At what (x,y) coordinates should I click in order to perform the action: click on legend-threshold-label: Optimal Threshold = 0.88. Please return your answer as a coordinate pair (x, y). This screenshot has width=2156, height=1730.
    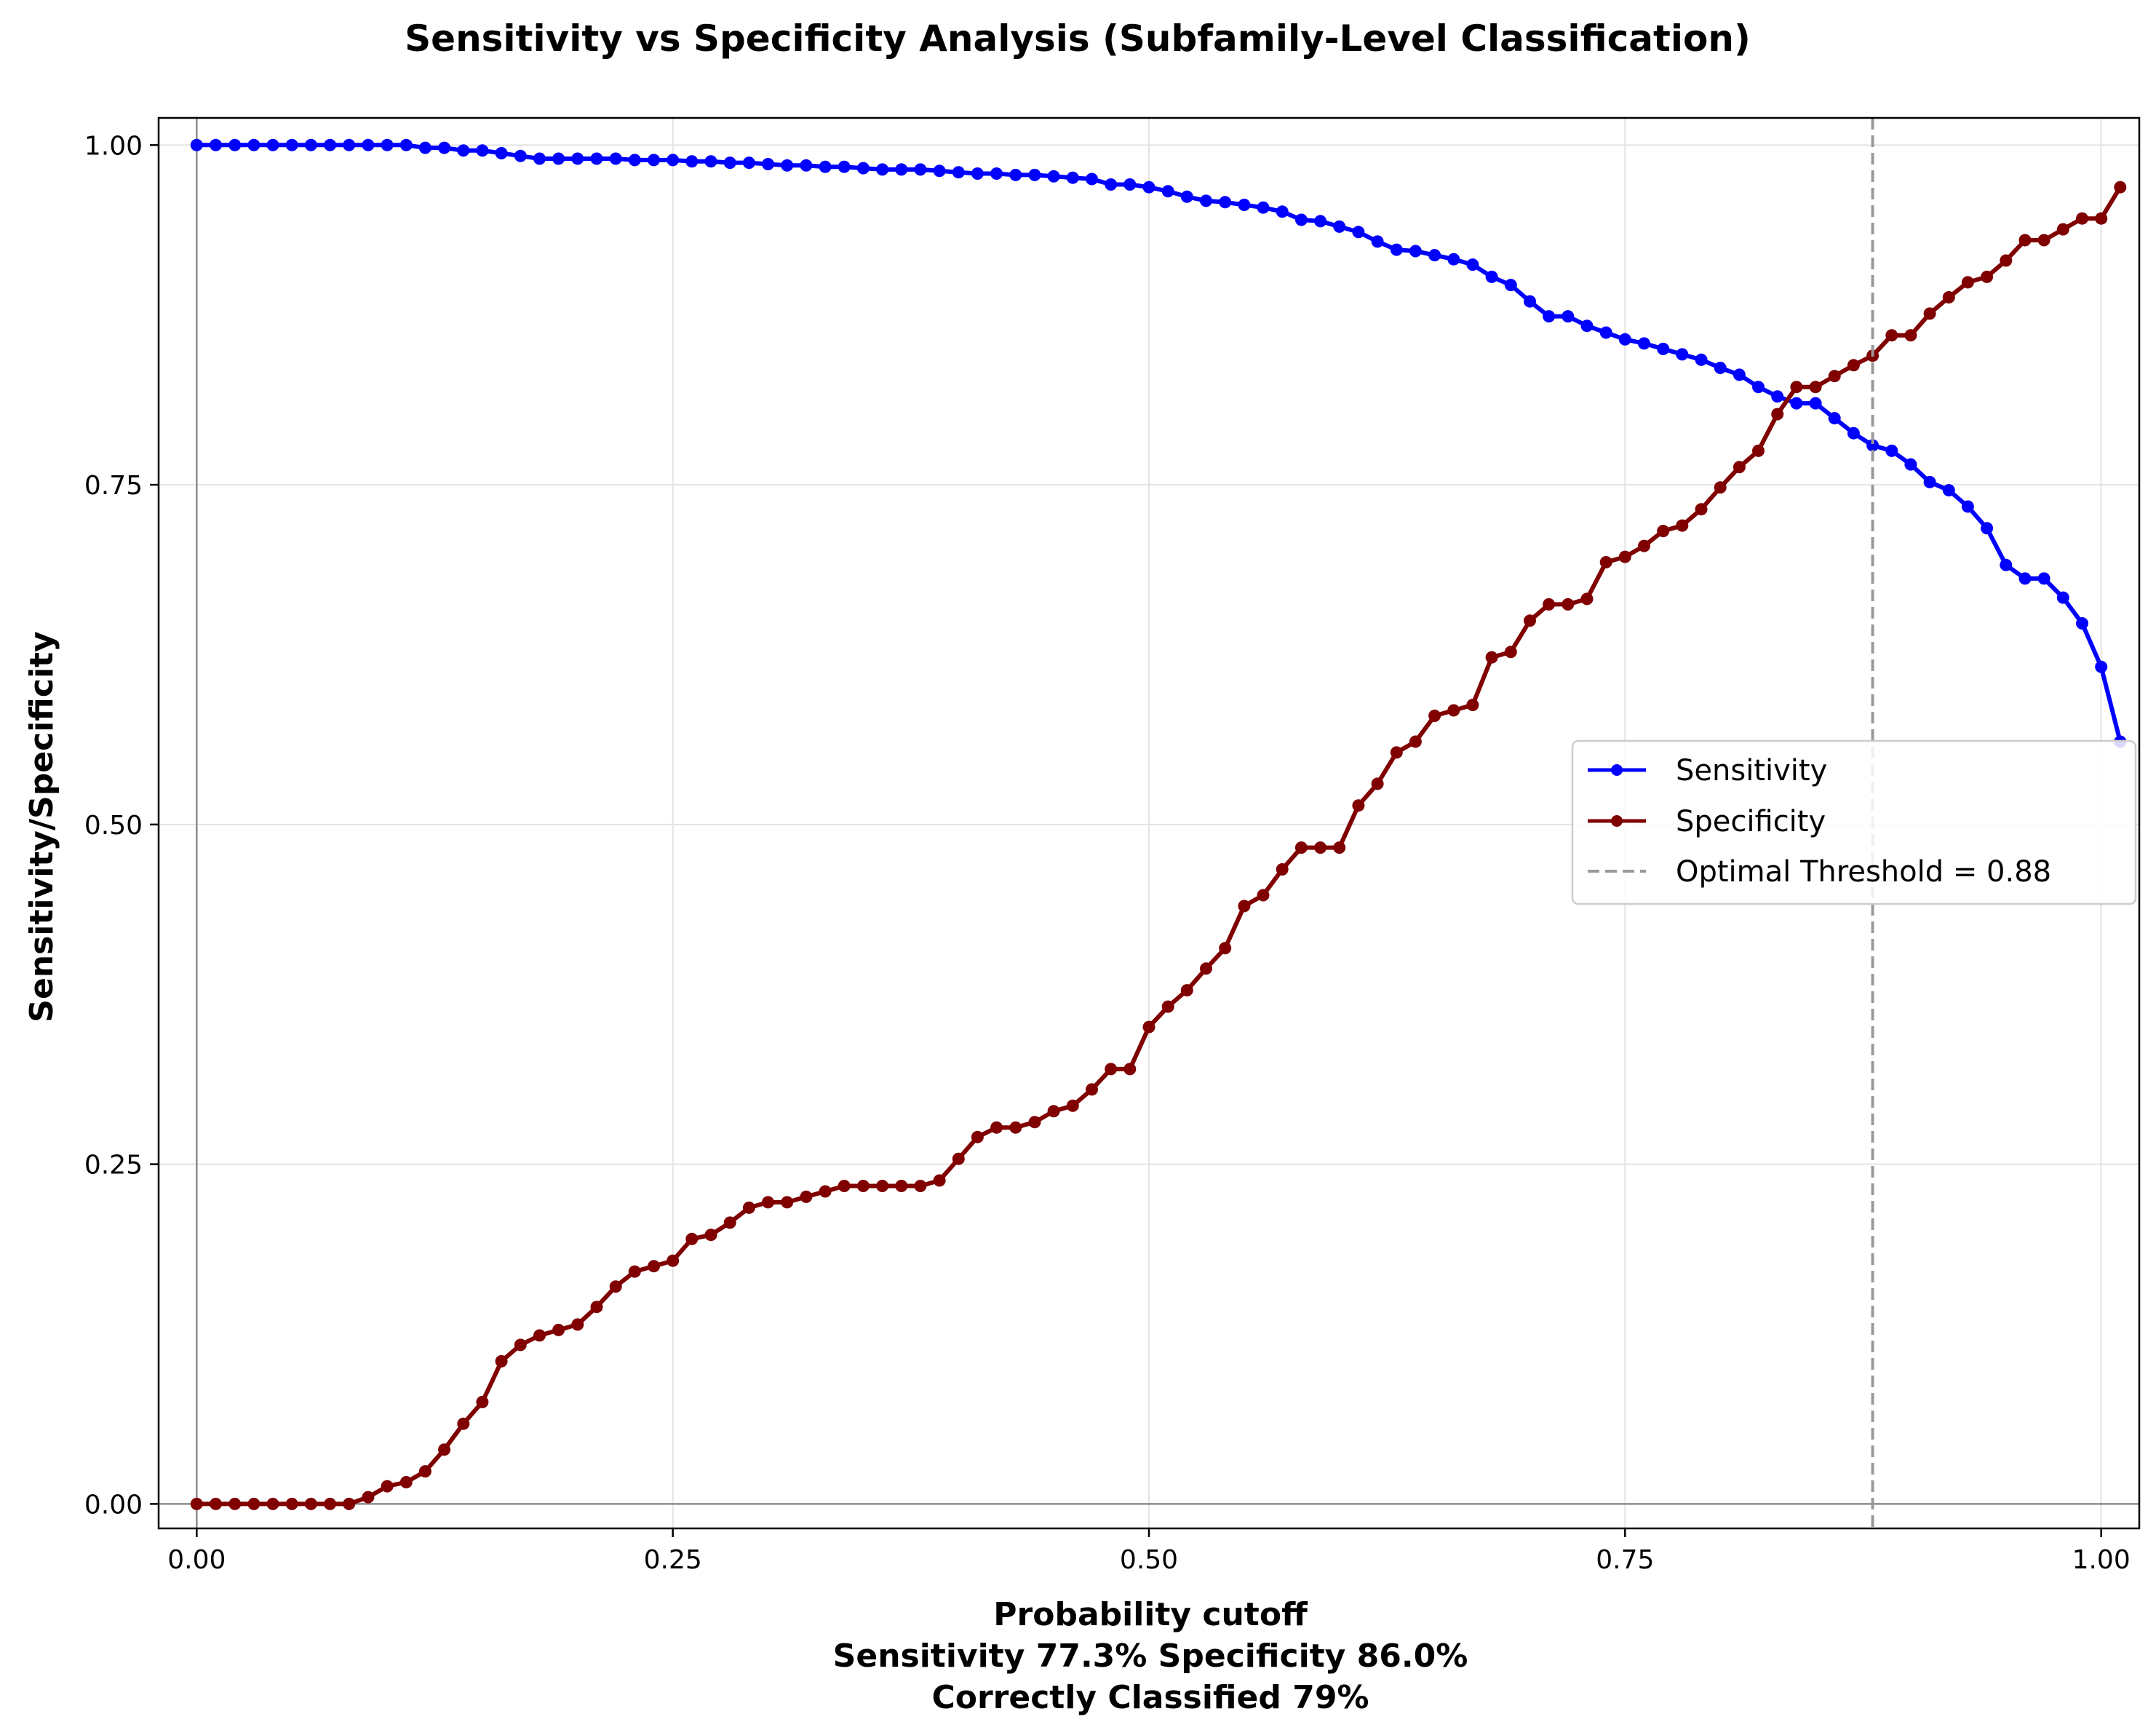
    Looking at the image, I should click on (1864, 872).